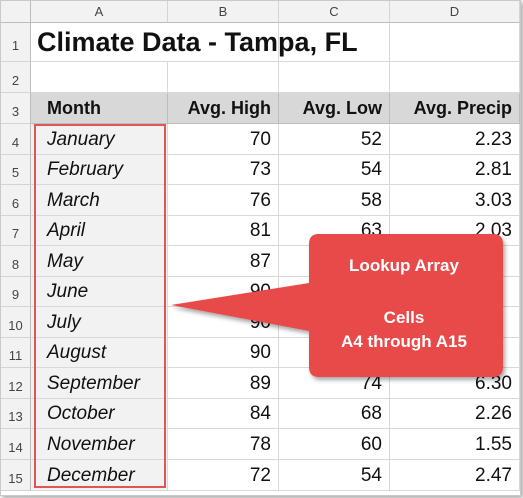 This screenshot has width=523, height=498. I want to click on precip-cell: 3.03, so click(455, 200).